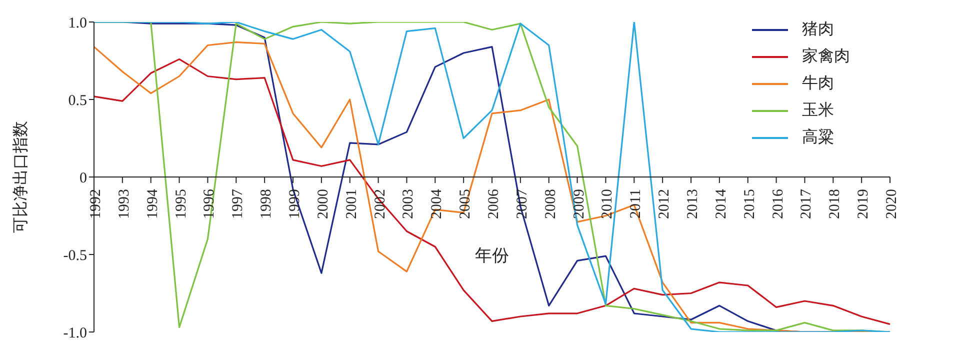  Describe the element at coordinates (77, 100) in the screenshot. I see `y-tick-label: 0.5` at that location.